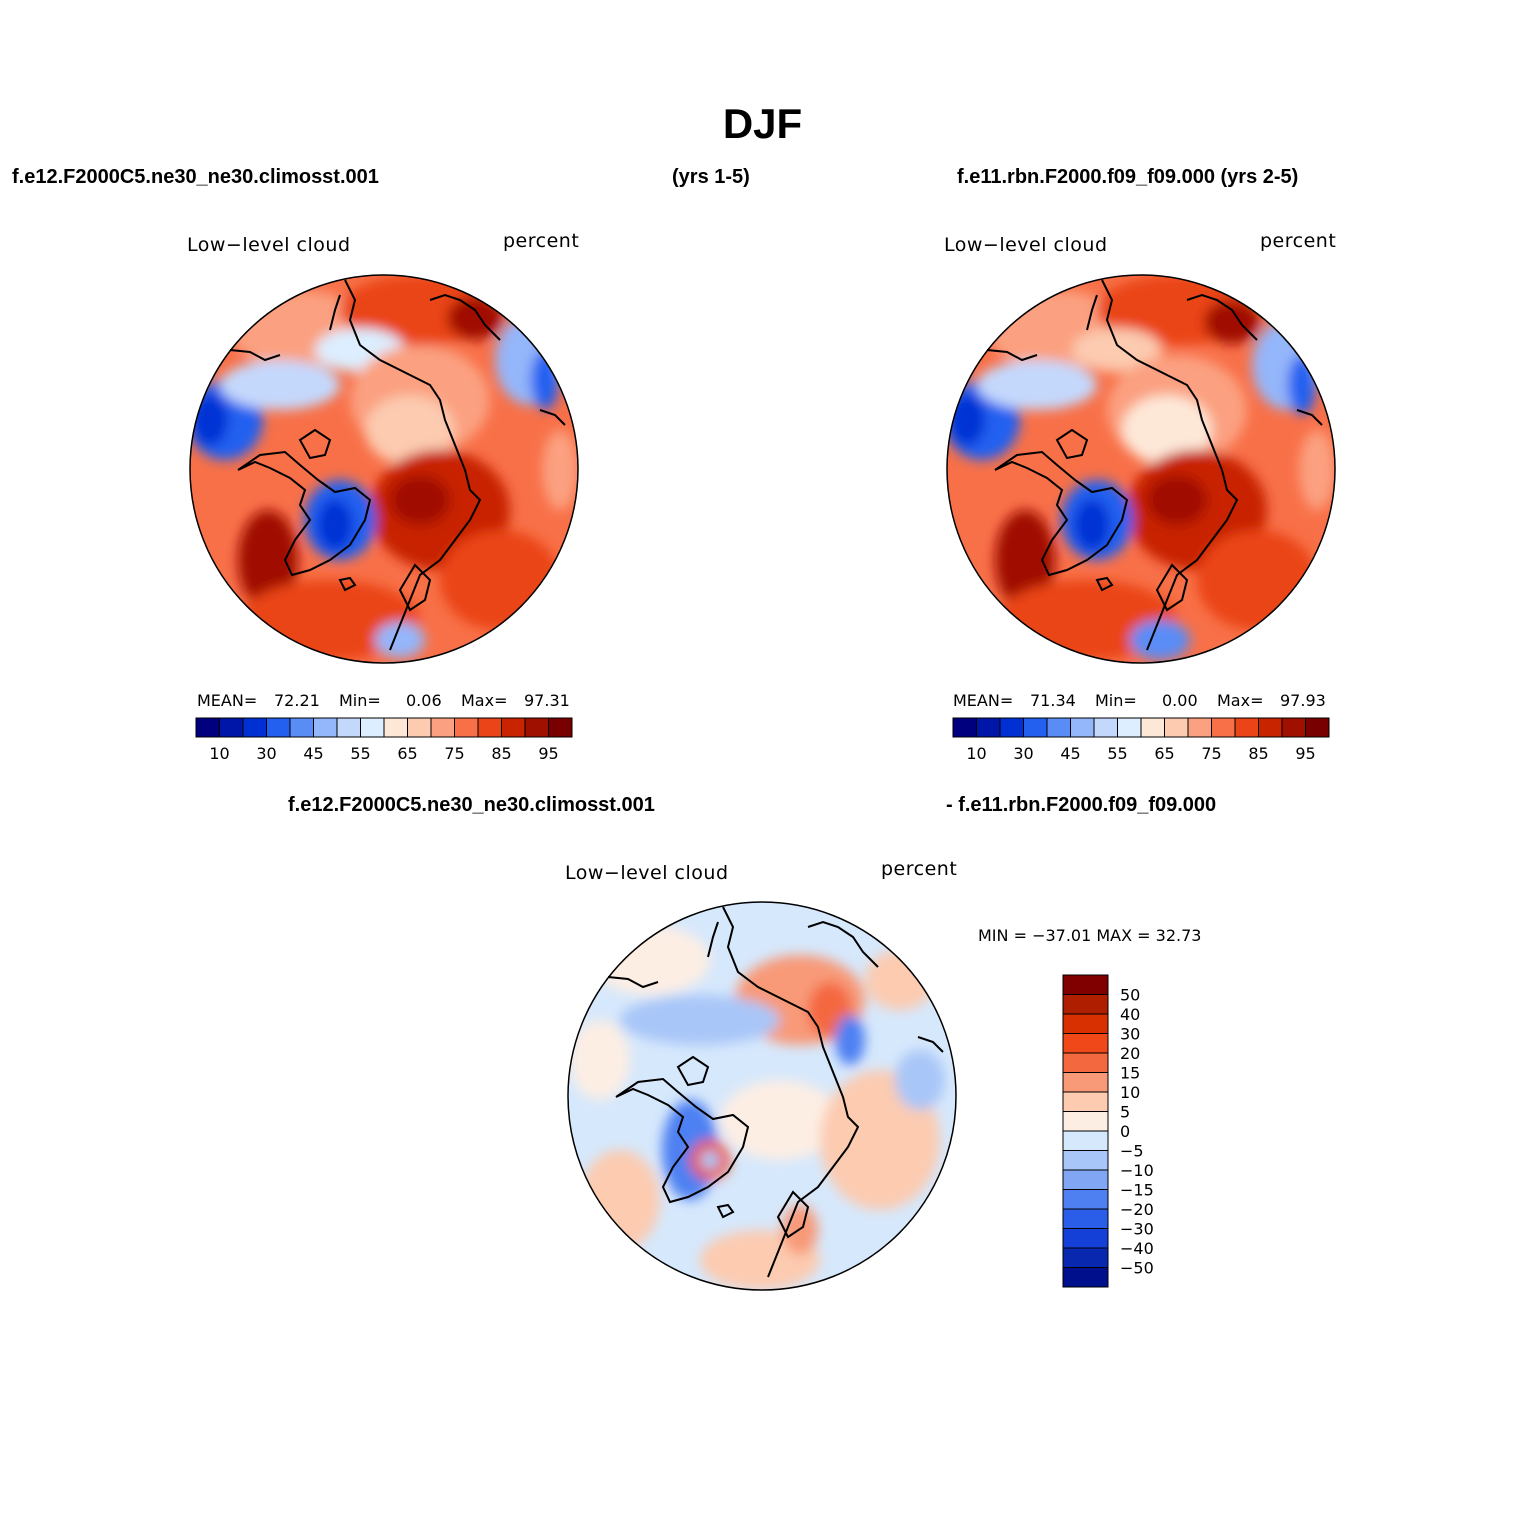 This screenshot has width=1525, height=1525. I want to click on diff-minmax: MIN = −37.01 MAX = 32.73, so click(1090, 935).